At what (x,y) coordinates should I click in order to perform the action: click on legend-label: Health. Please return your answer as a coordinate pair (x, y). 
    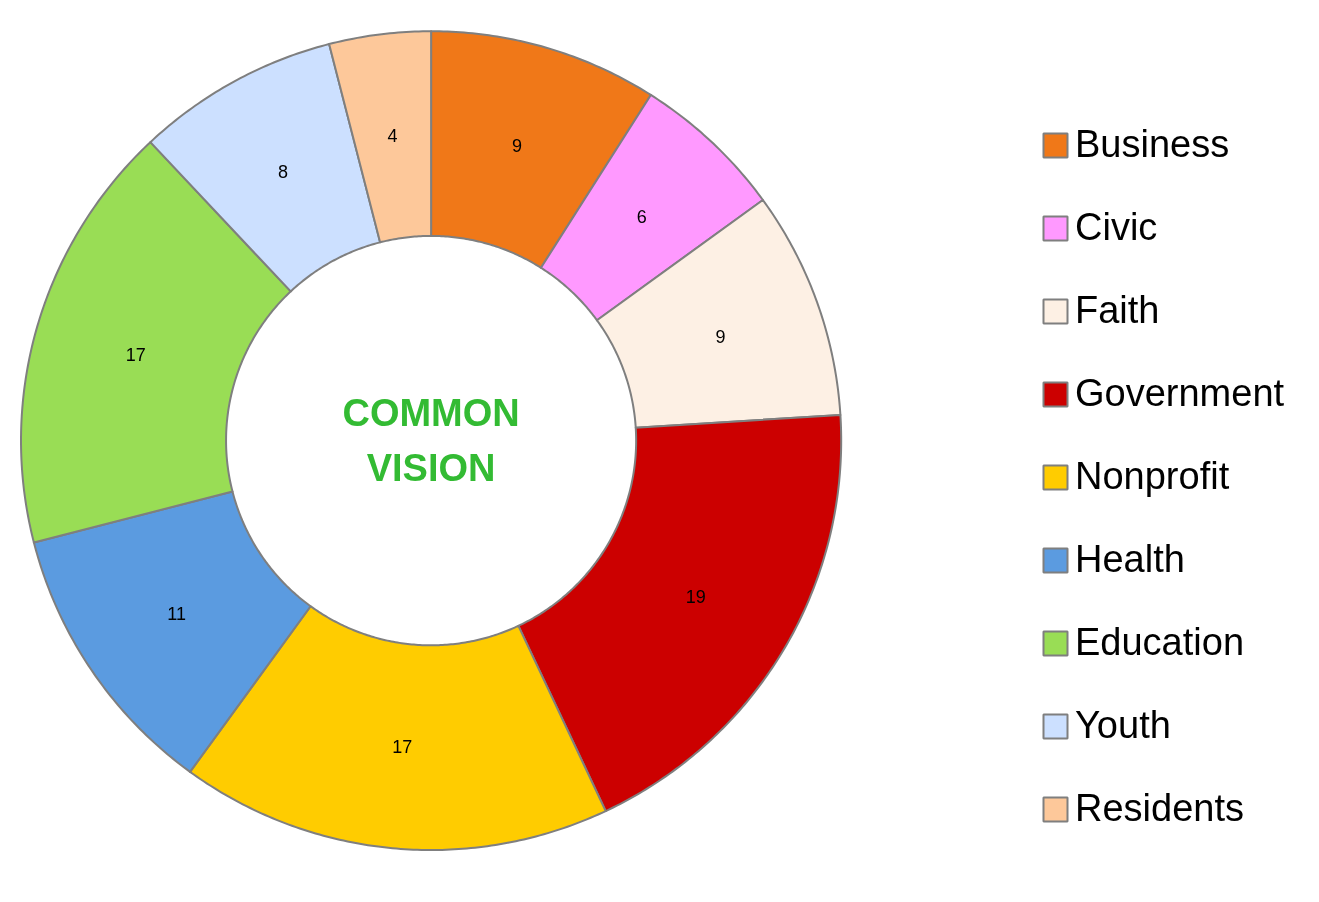
    Looking at the image, I should click on (1130, 559).